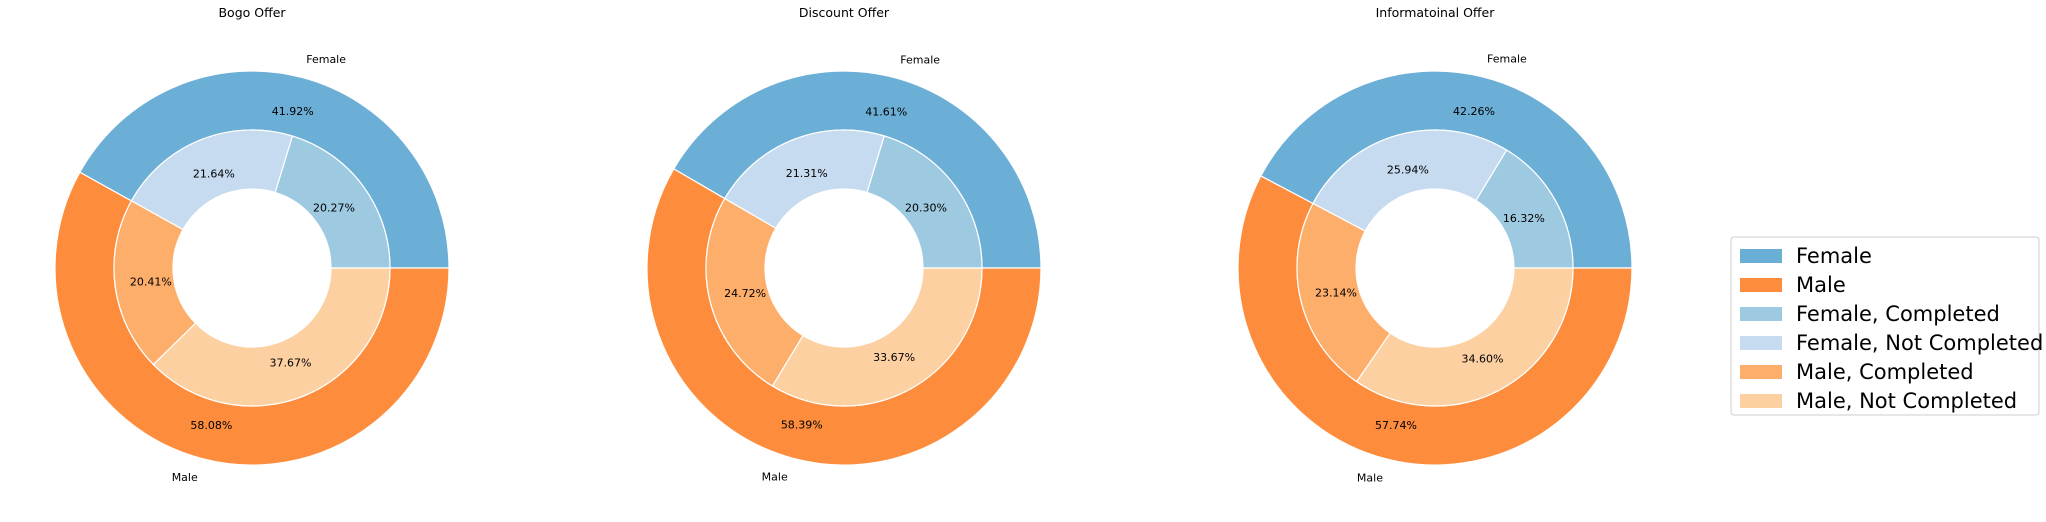 The image size is (2046, 522). What do you see at coordinates (894, 357) in the screenshot?
I see `inner-pct-label-male-not-completed: 33.67%` at bounding box center [894, 357].